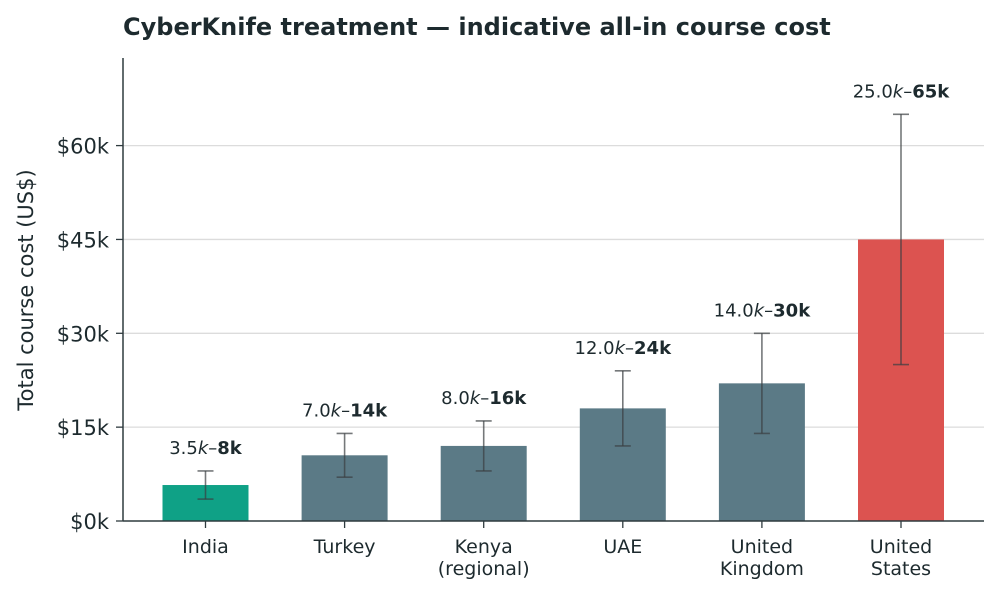 The width and height of the screenshot is (998, 594). Describe the element at coordinates (205, 547) in the screenshot. I see `x-tick-label: India` at that location.